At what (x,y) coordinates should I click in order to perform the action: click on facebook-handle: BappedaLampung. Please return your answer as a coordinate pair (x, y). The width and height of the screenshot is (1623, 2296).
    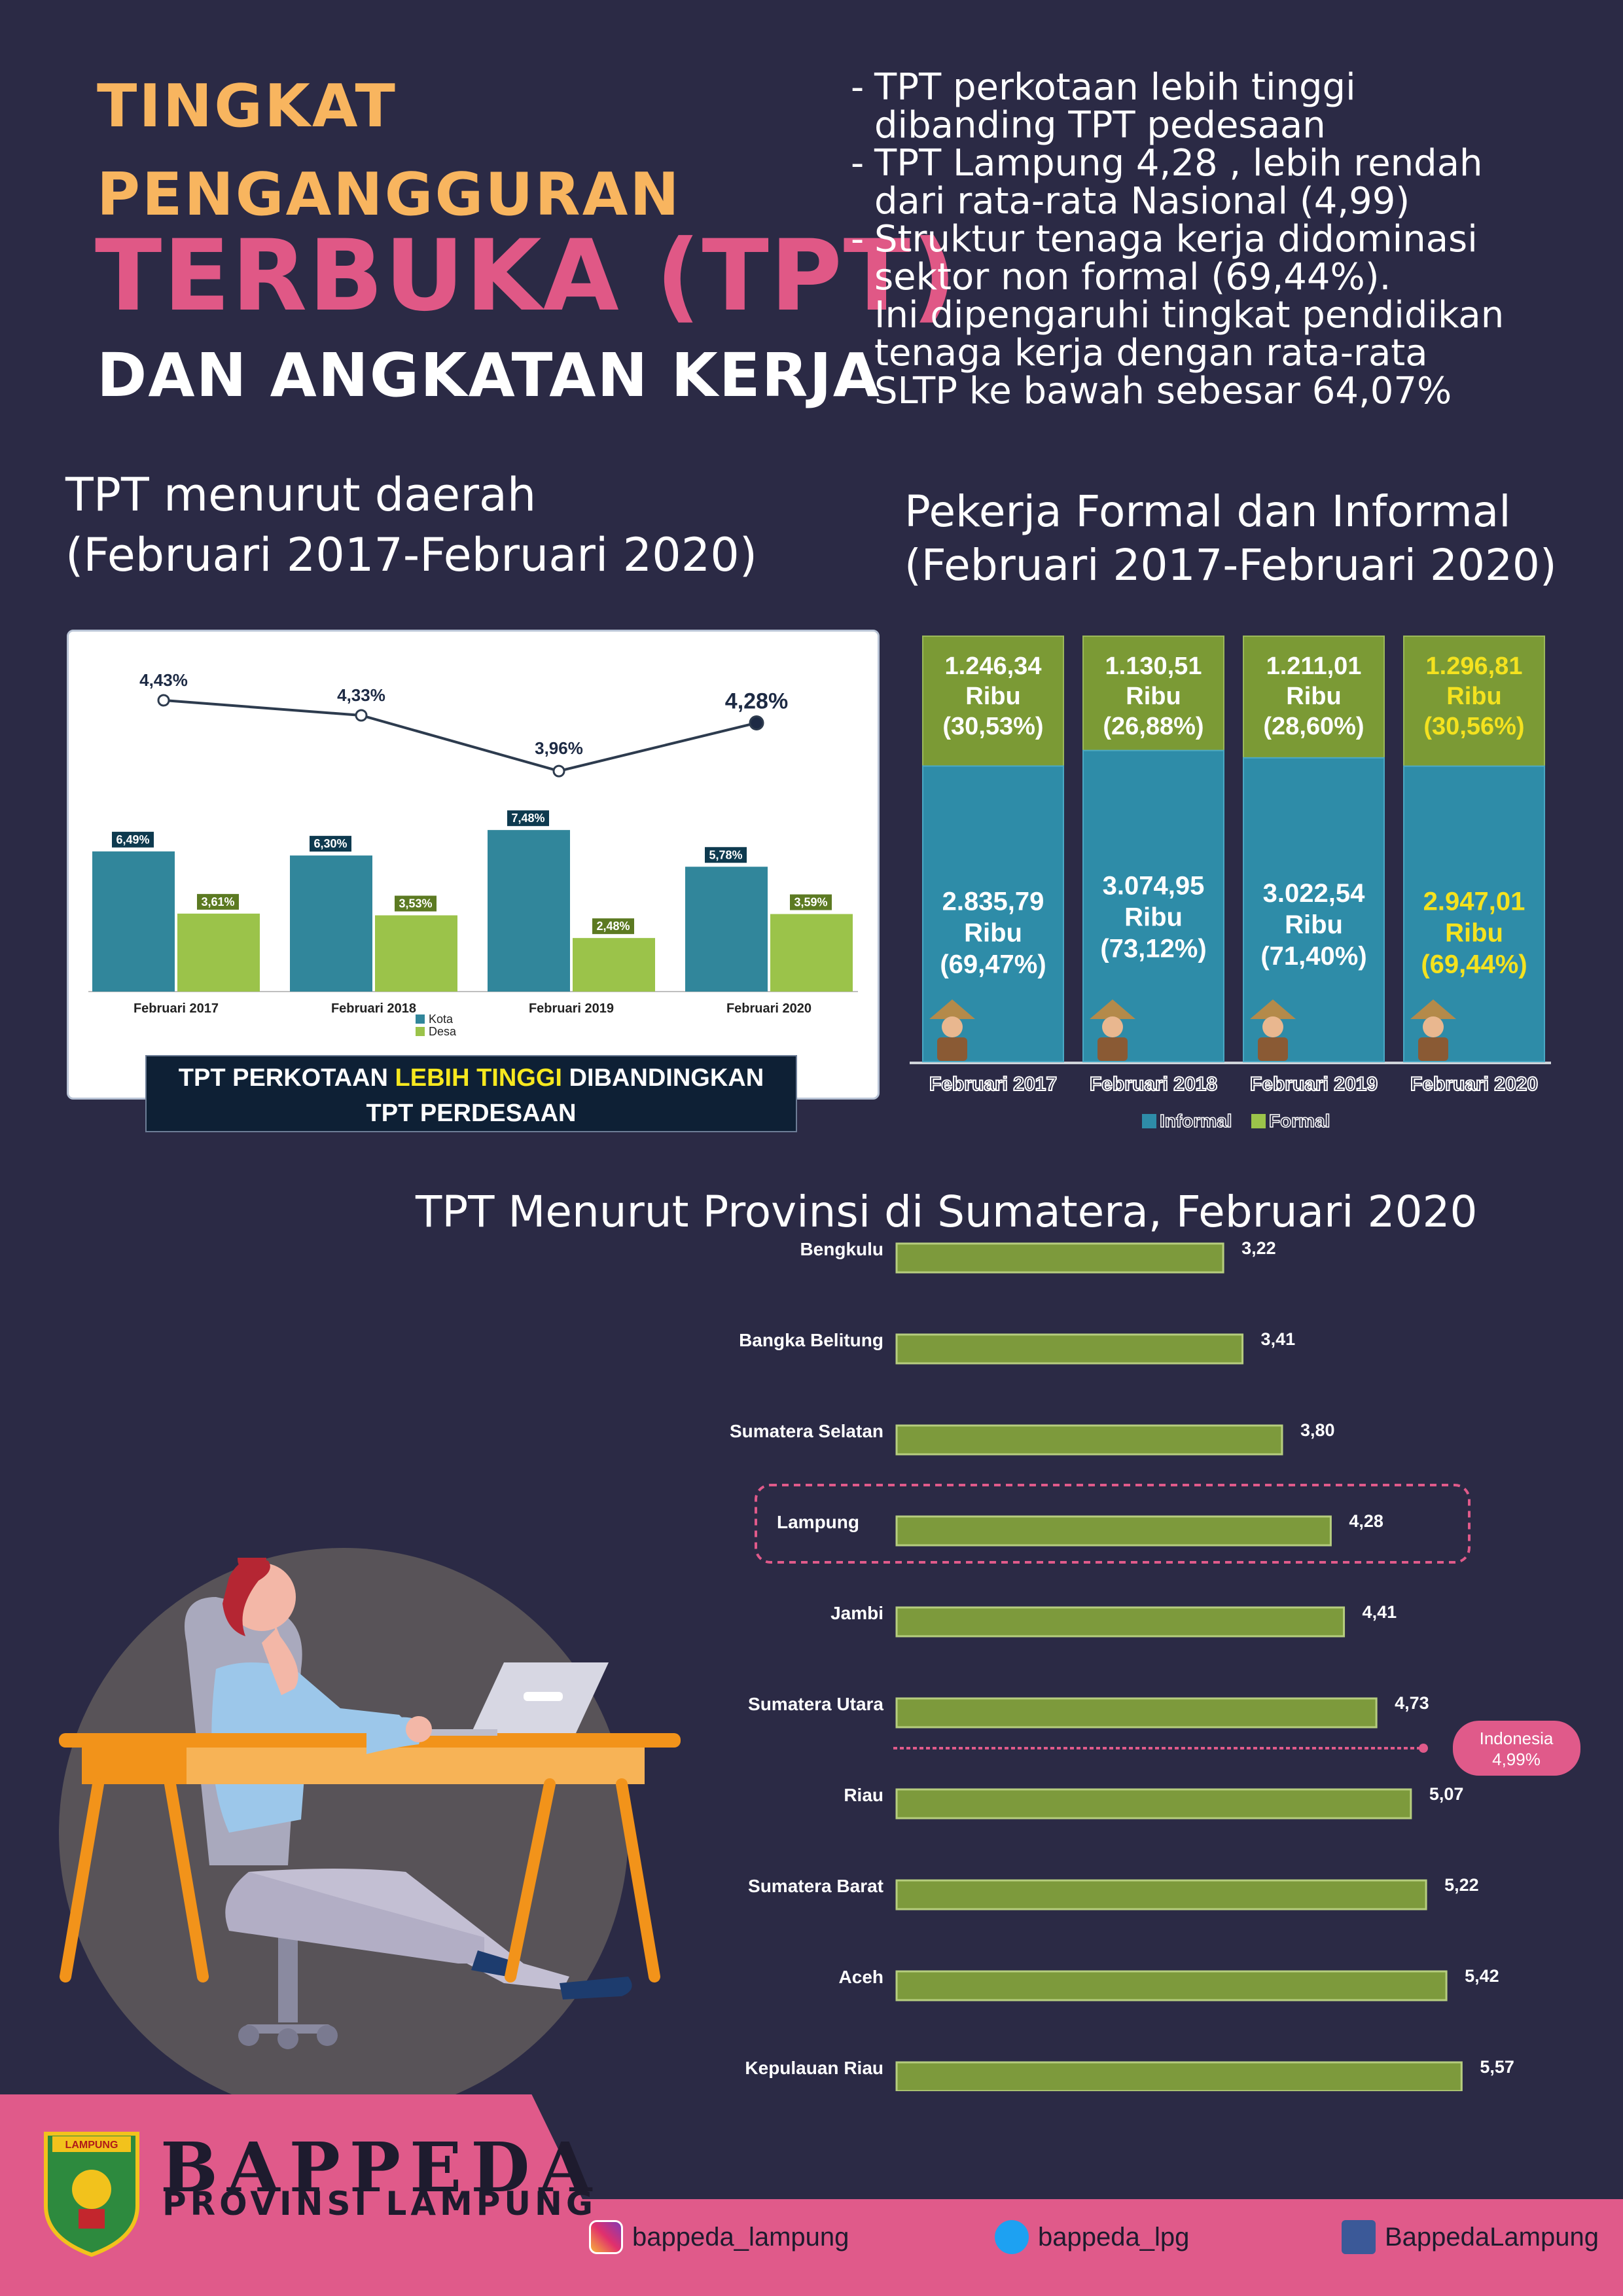
    Looking at the image, I should click on (1492, 2236).